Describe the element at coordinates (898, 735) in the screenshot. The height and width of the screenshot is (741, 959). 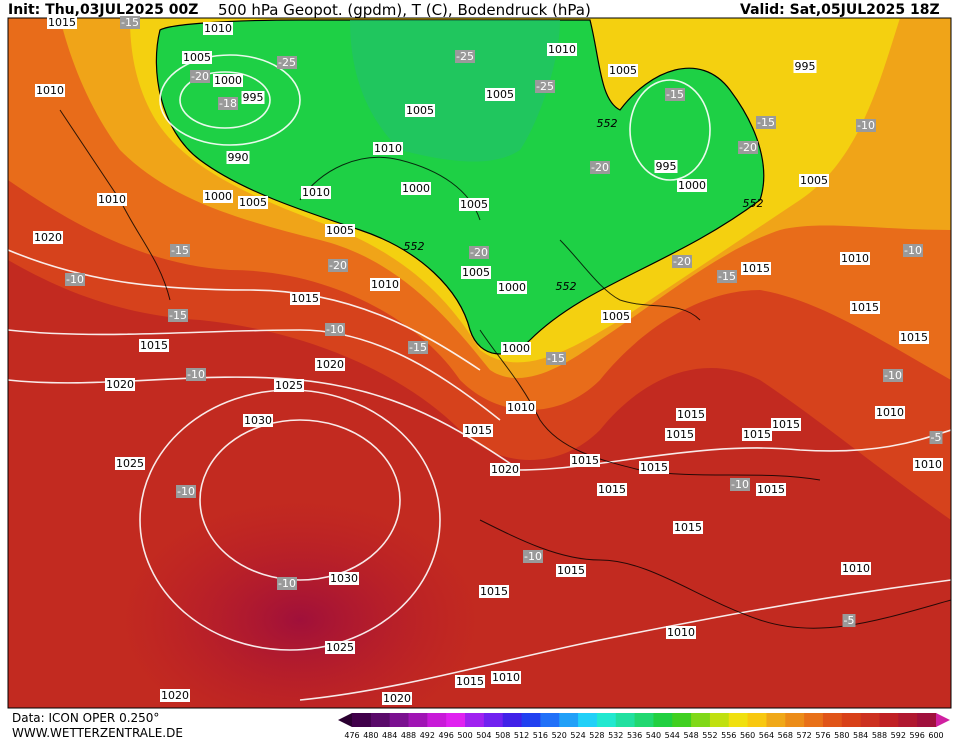
I see `colorbar-label: 592` at that location.